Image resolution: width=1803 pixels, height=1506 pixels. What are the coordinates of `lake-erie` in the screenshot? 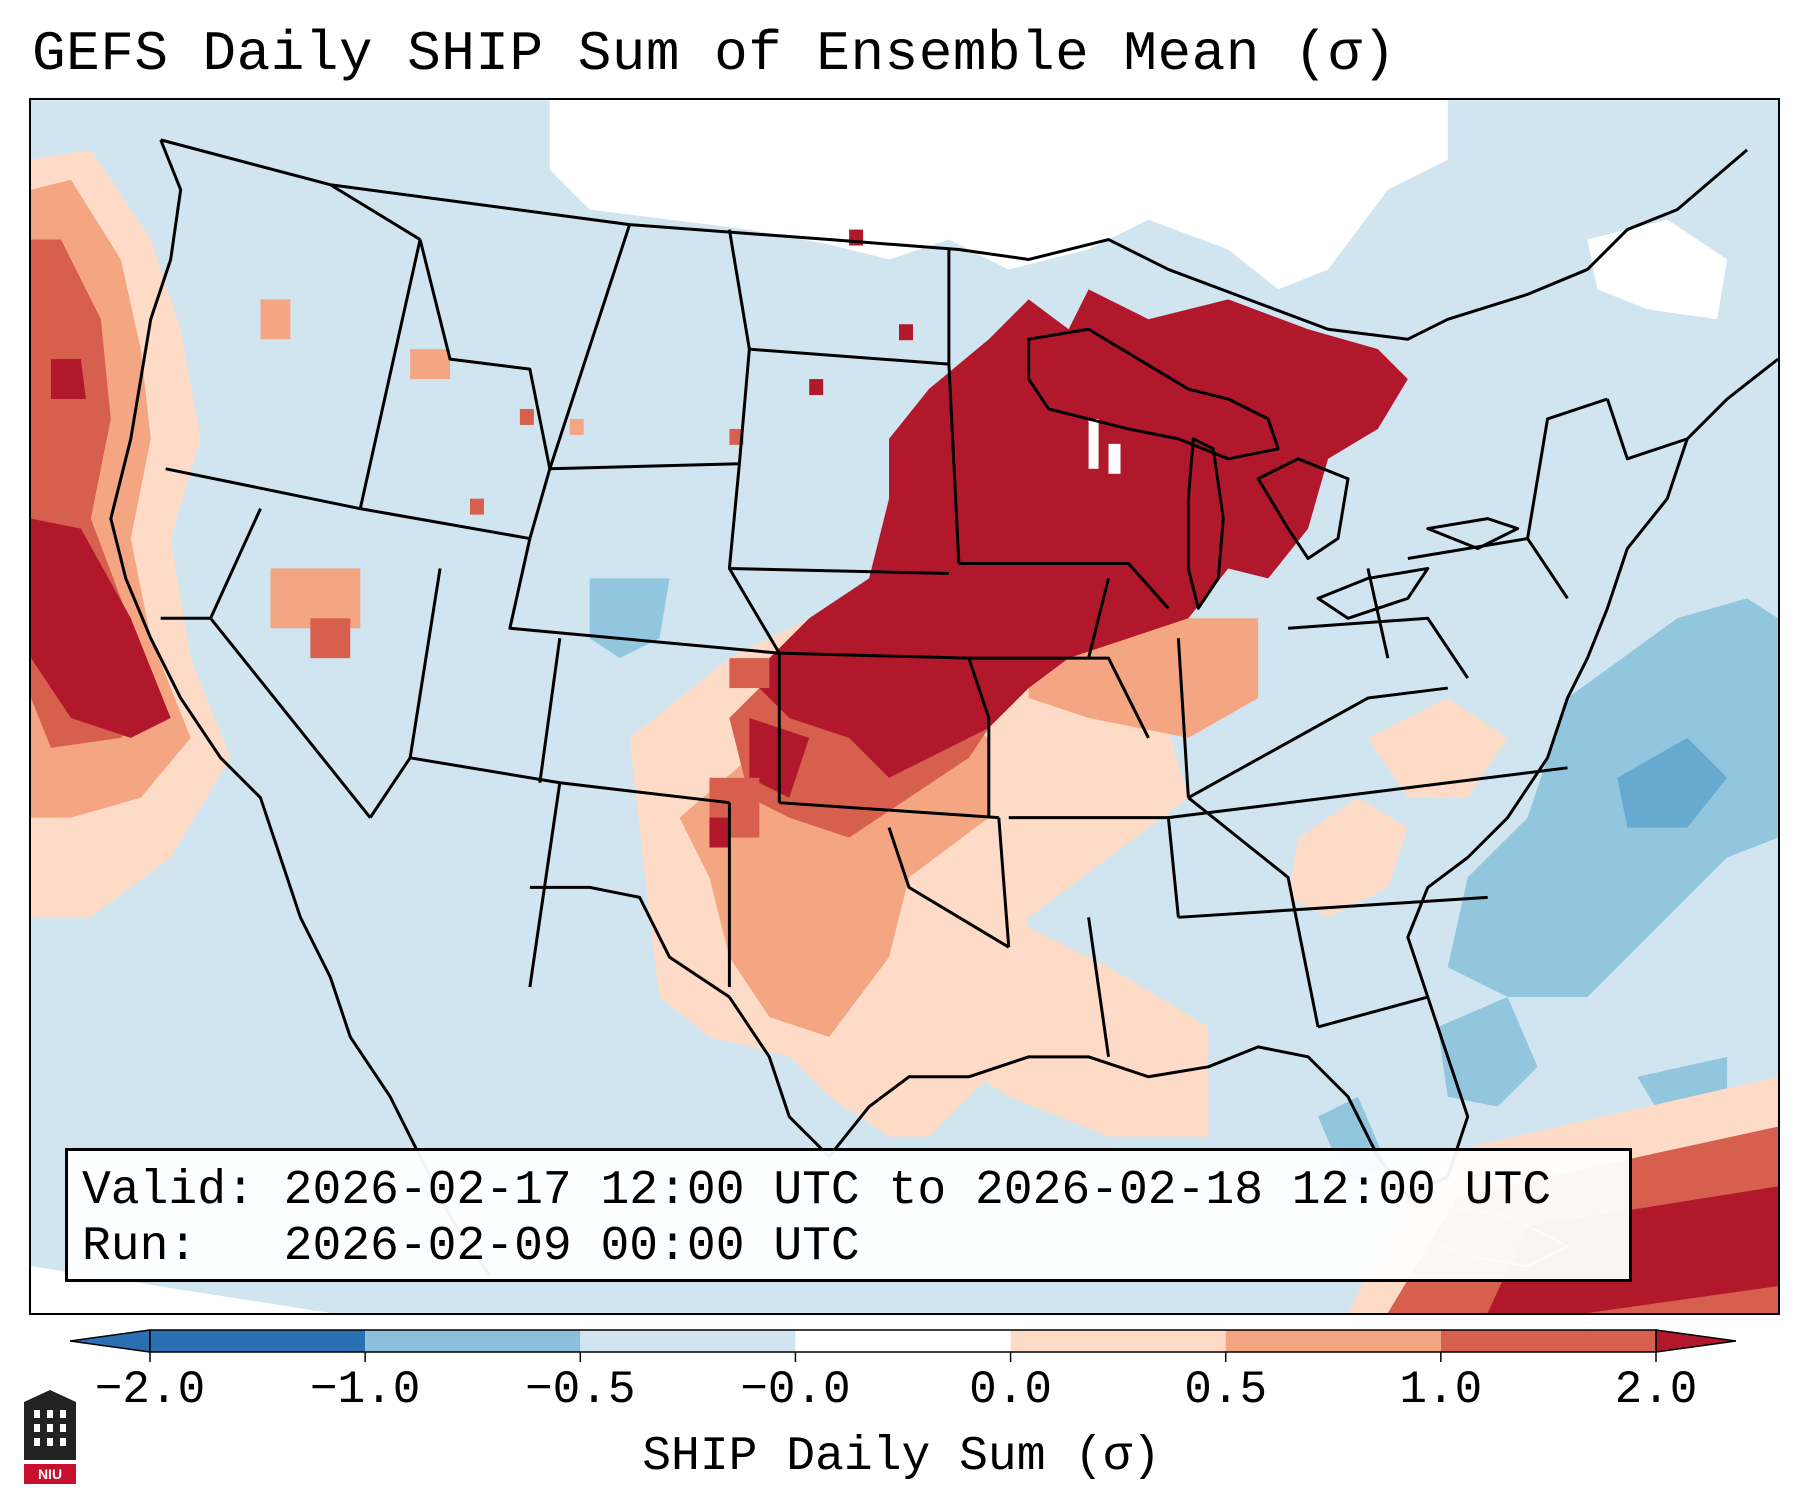 It's located at (1373, 593).